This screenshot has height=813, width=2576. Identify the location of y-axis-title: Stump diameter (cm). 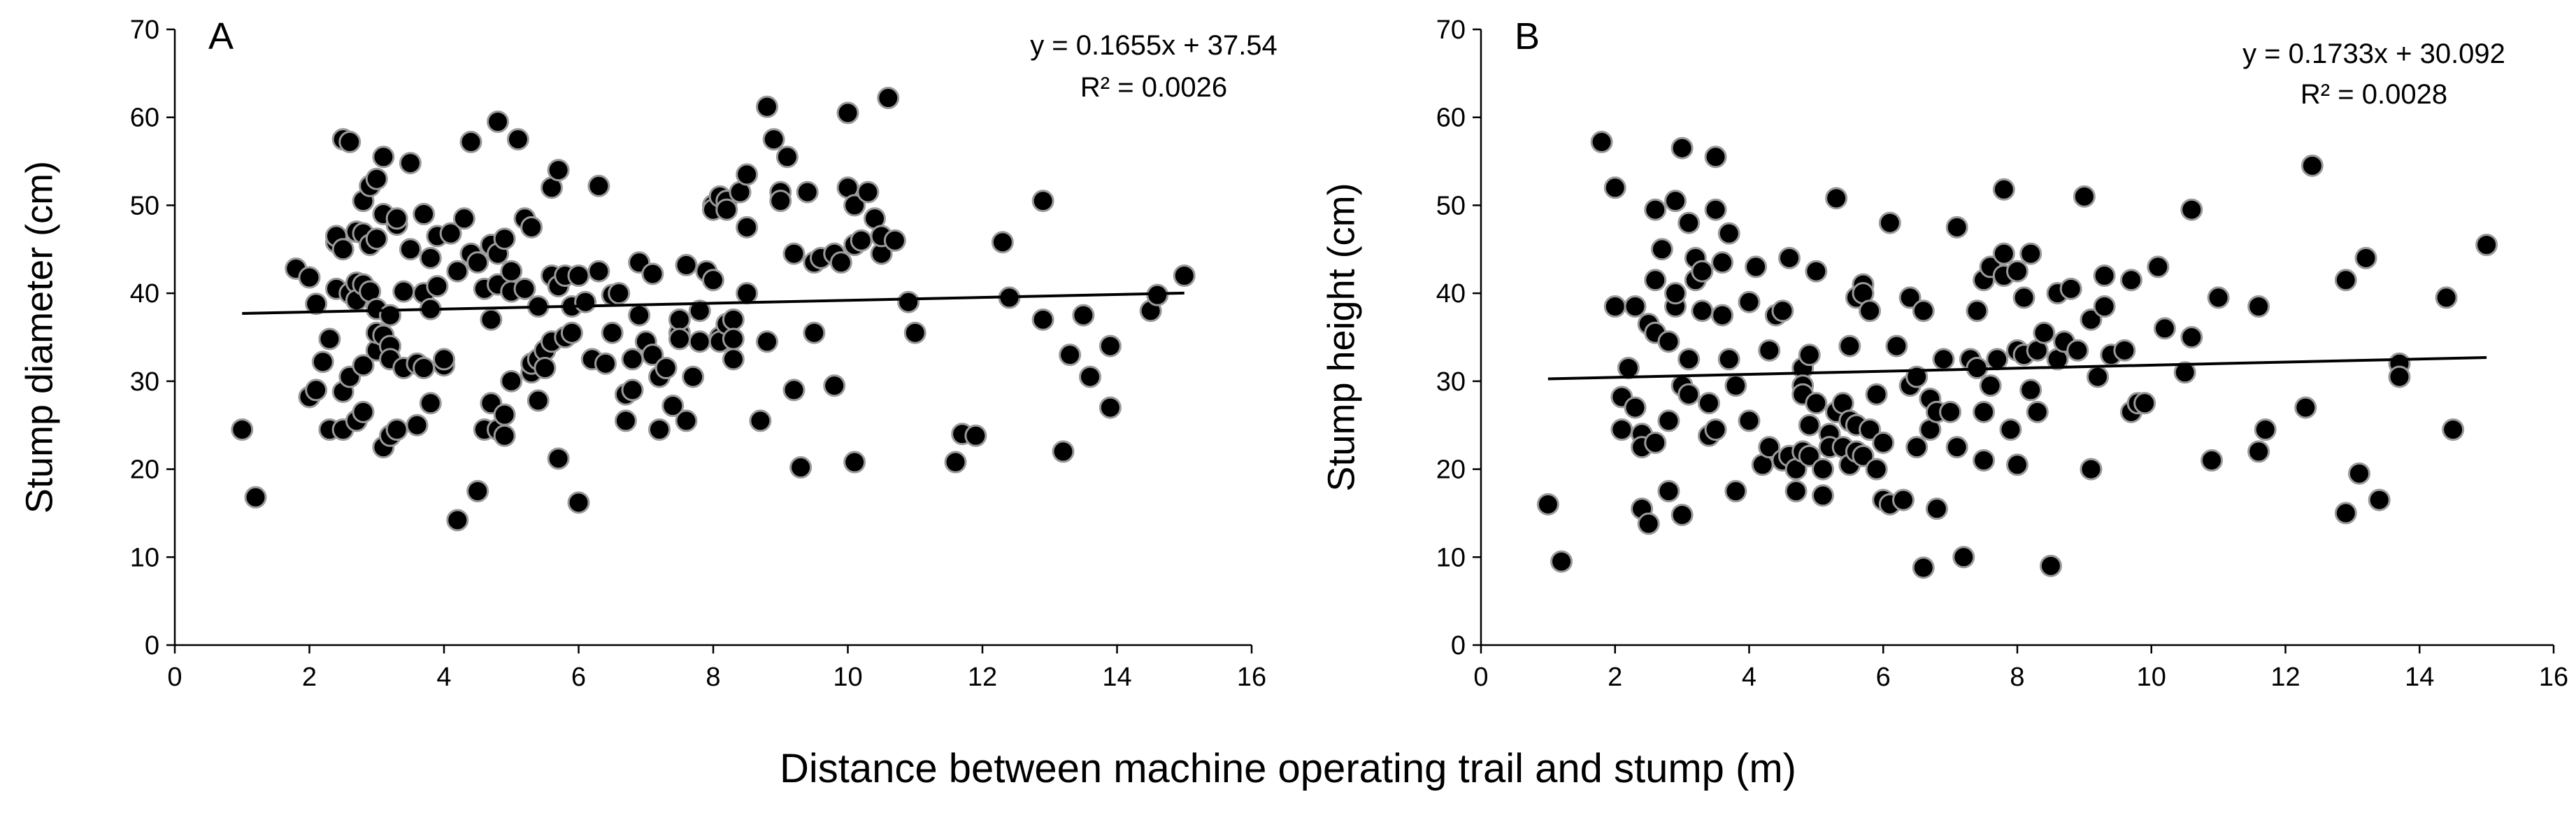
(39, 337).